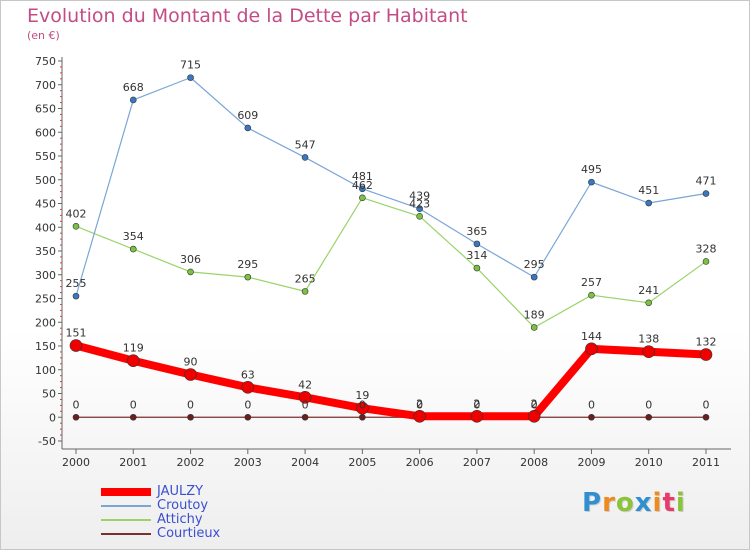  I want to click on x-tick-label: 2010, so click(649, 462).